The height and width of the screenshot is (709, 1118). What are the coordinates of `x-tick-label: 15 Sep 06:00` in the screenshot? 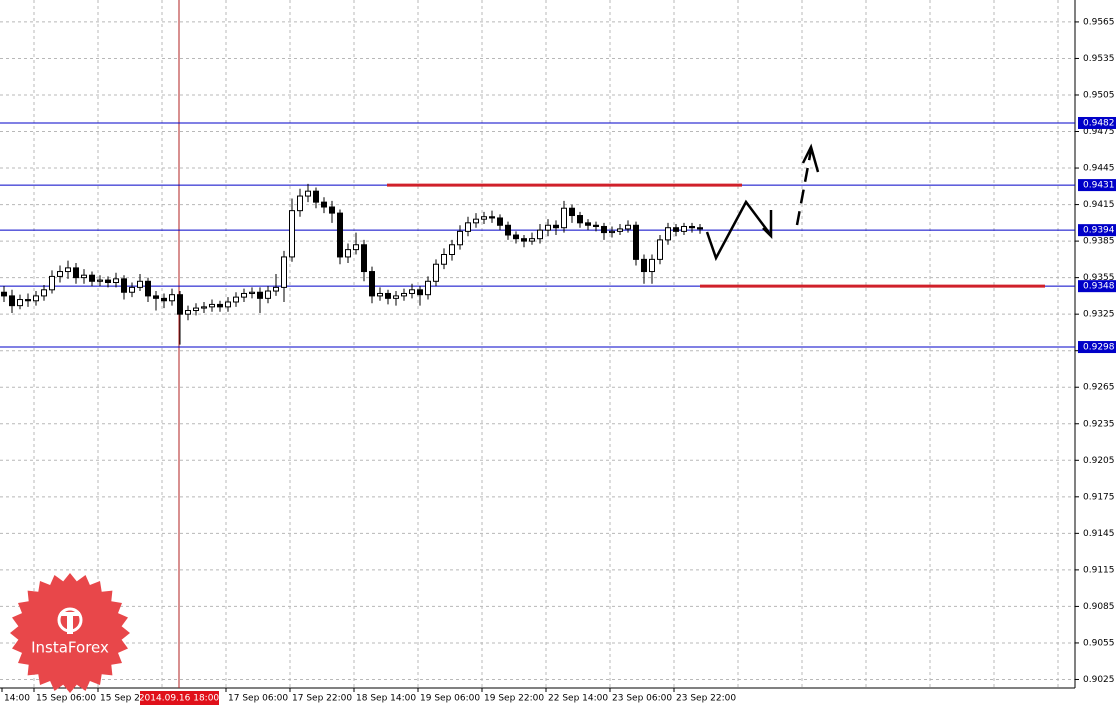 It's located at (66, 699).